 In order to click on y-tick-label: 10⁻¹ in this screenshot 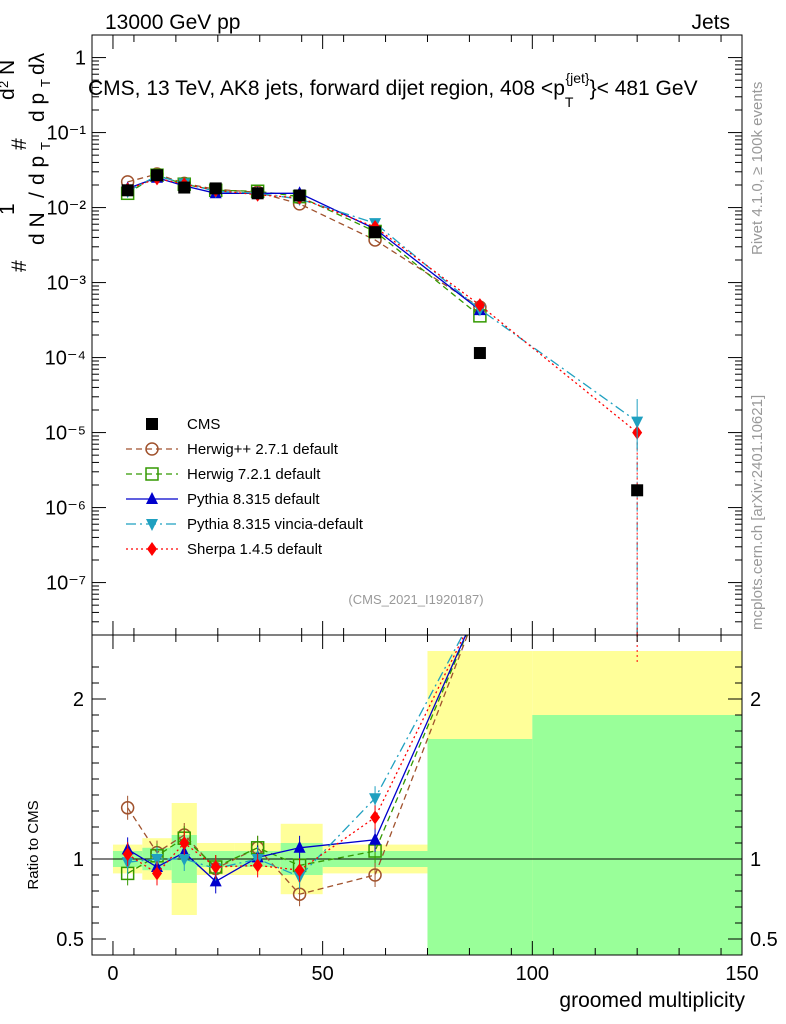, I will do `click(67, 134)`.